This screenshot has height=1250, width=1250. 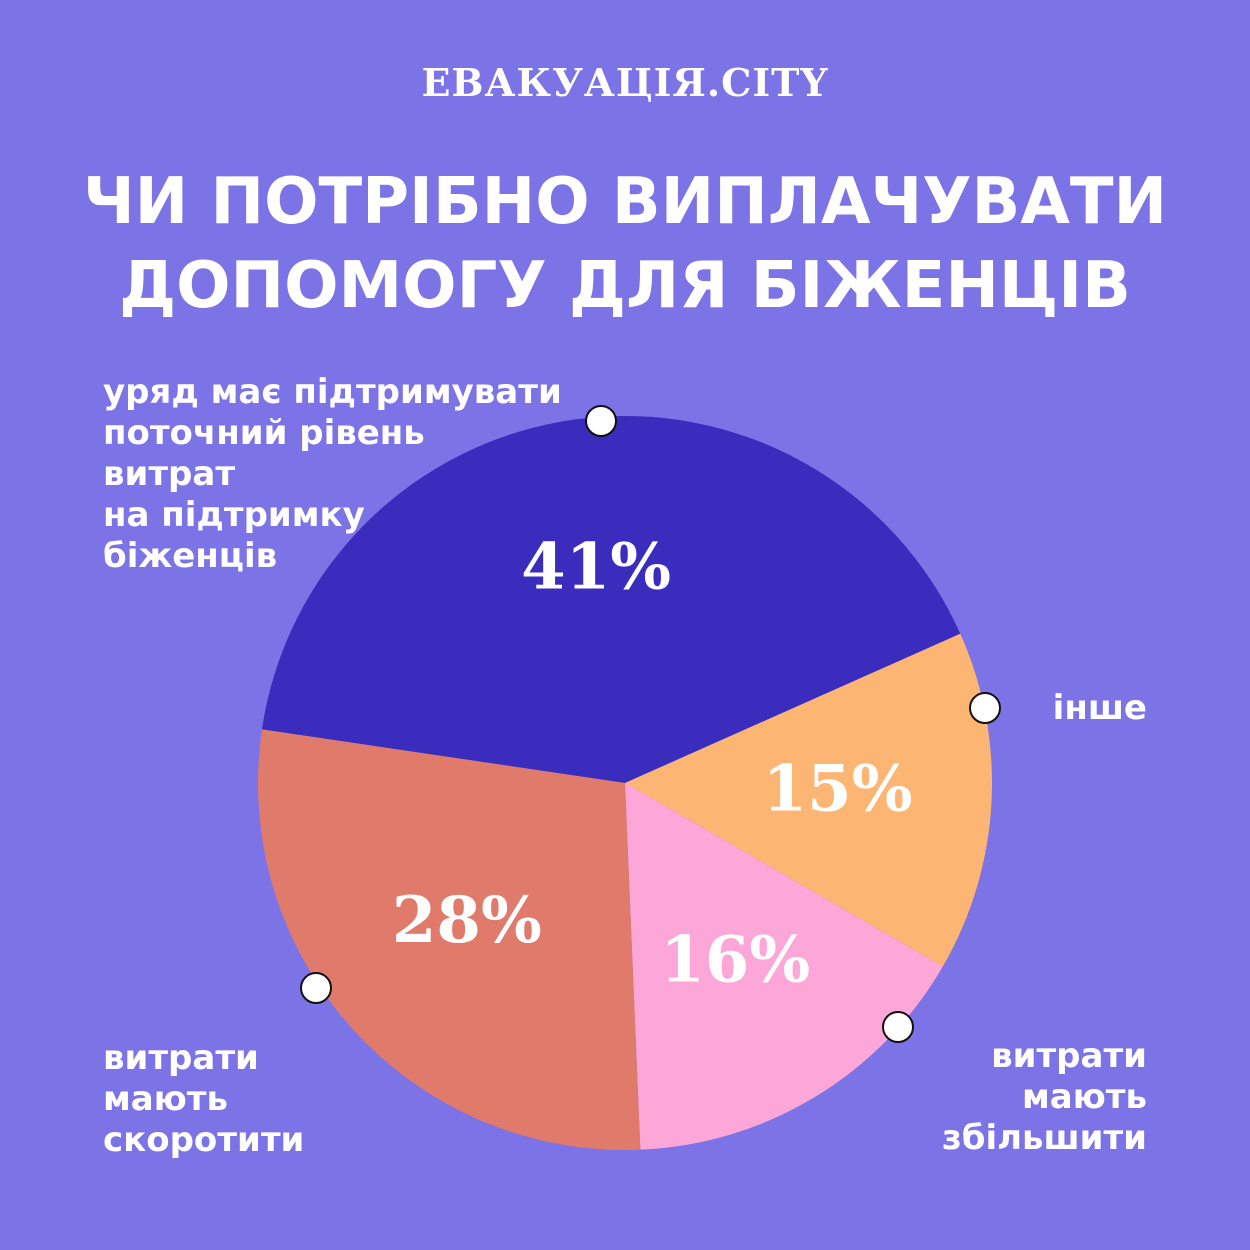 What do you see at coordinates (596, 567) in the screenshot?
I see `value-label: 41%` at bounding box center [596, 567].